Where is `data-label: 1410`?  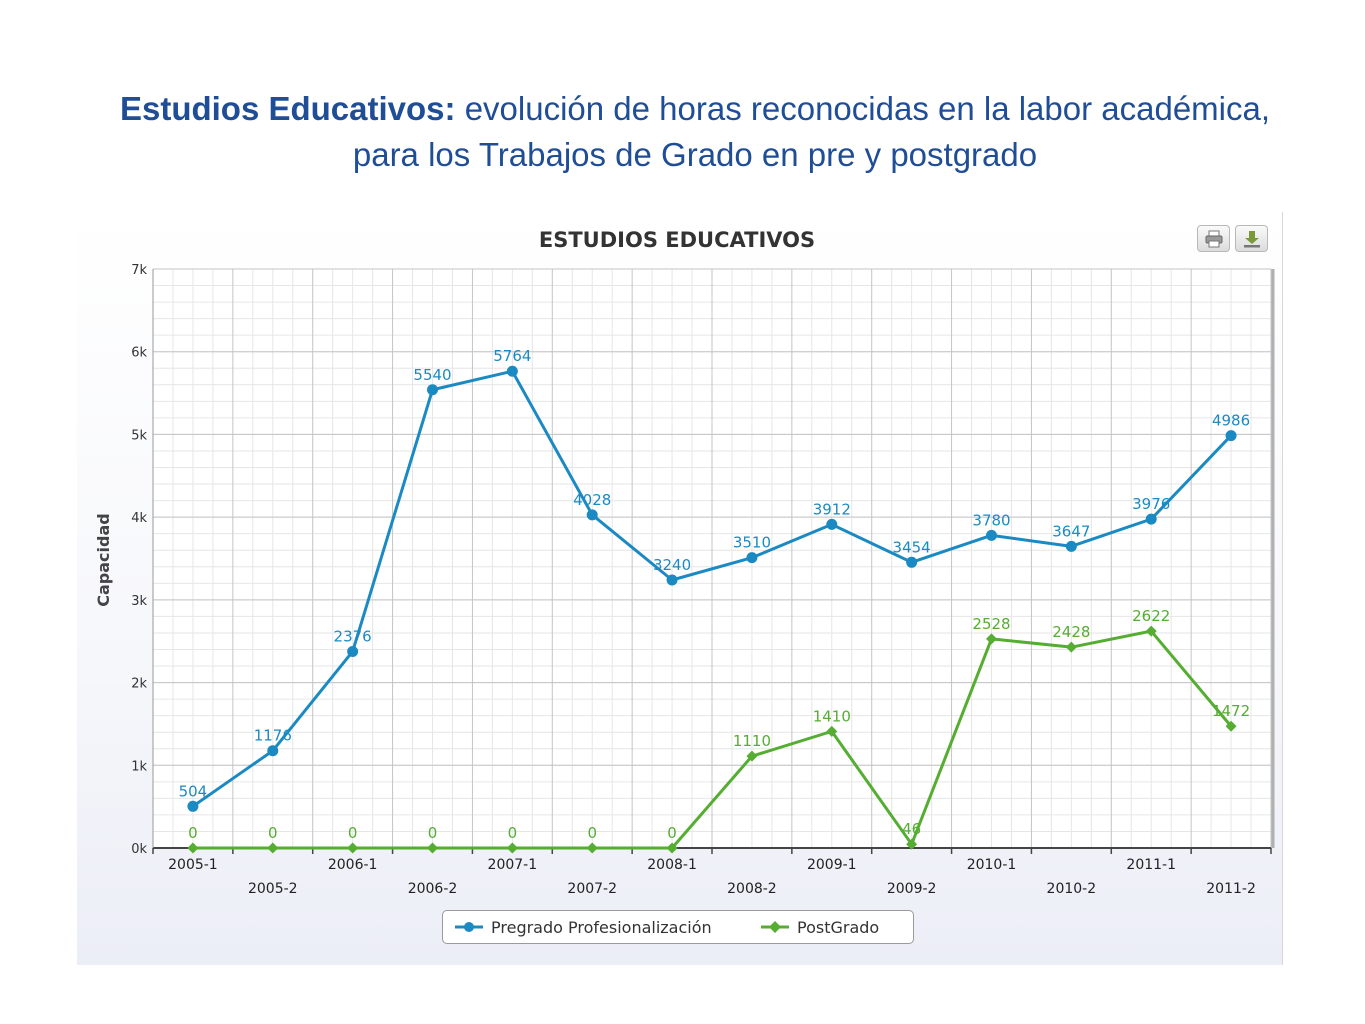 data-label: 1410 is located at coordinates (832, 716).